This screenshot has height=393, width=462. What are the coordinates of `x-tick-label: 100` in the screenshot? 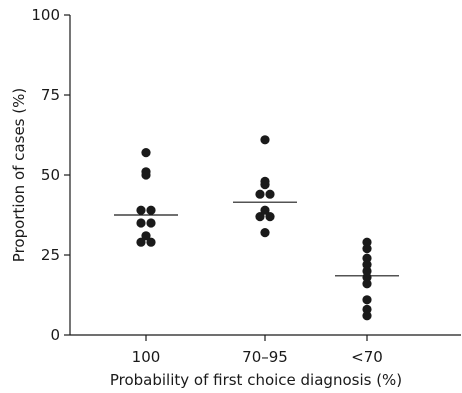 It's located at (146, 357).